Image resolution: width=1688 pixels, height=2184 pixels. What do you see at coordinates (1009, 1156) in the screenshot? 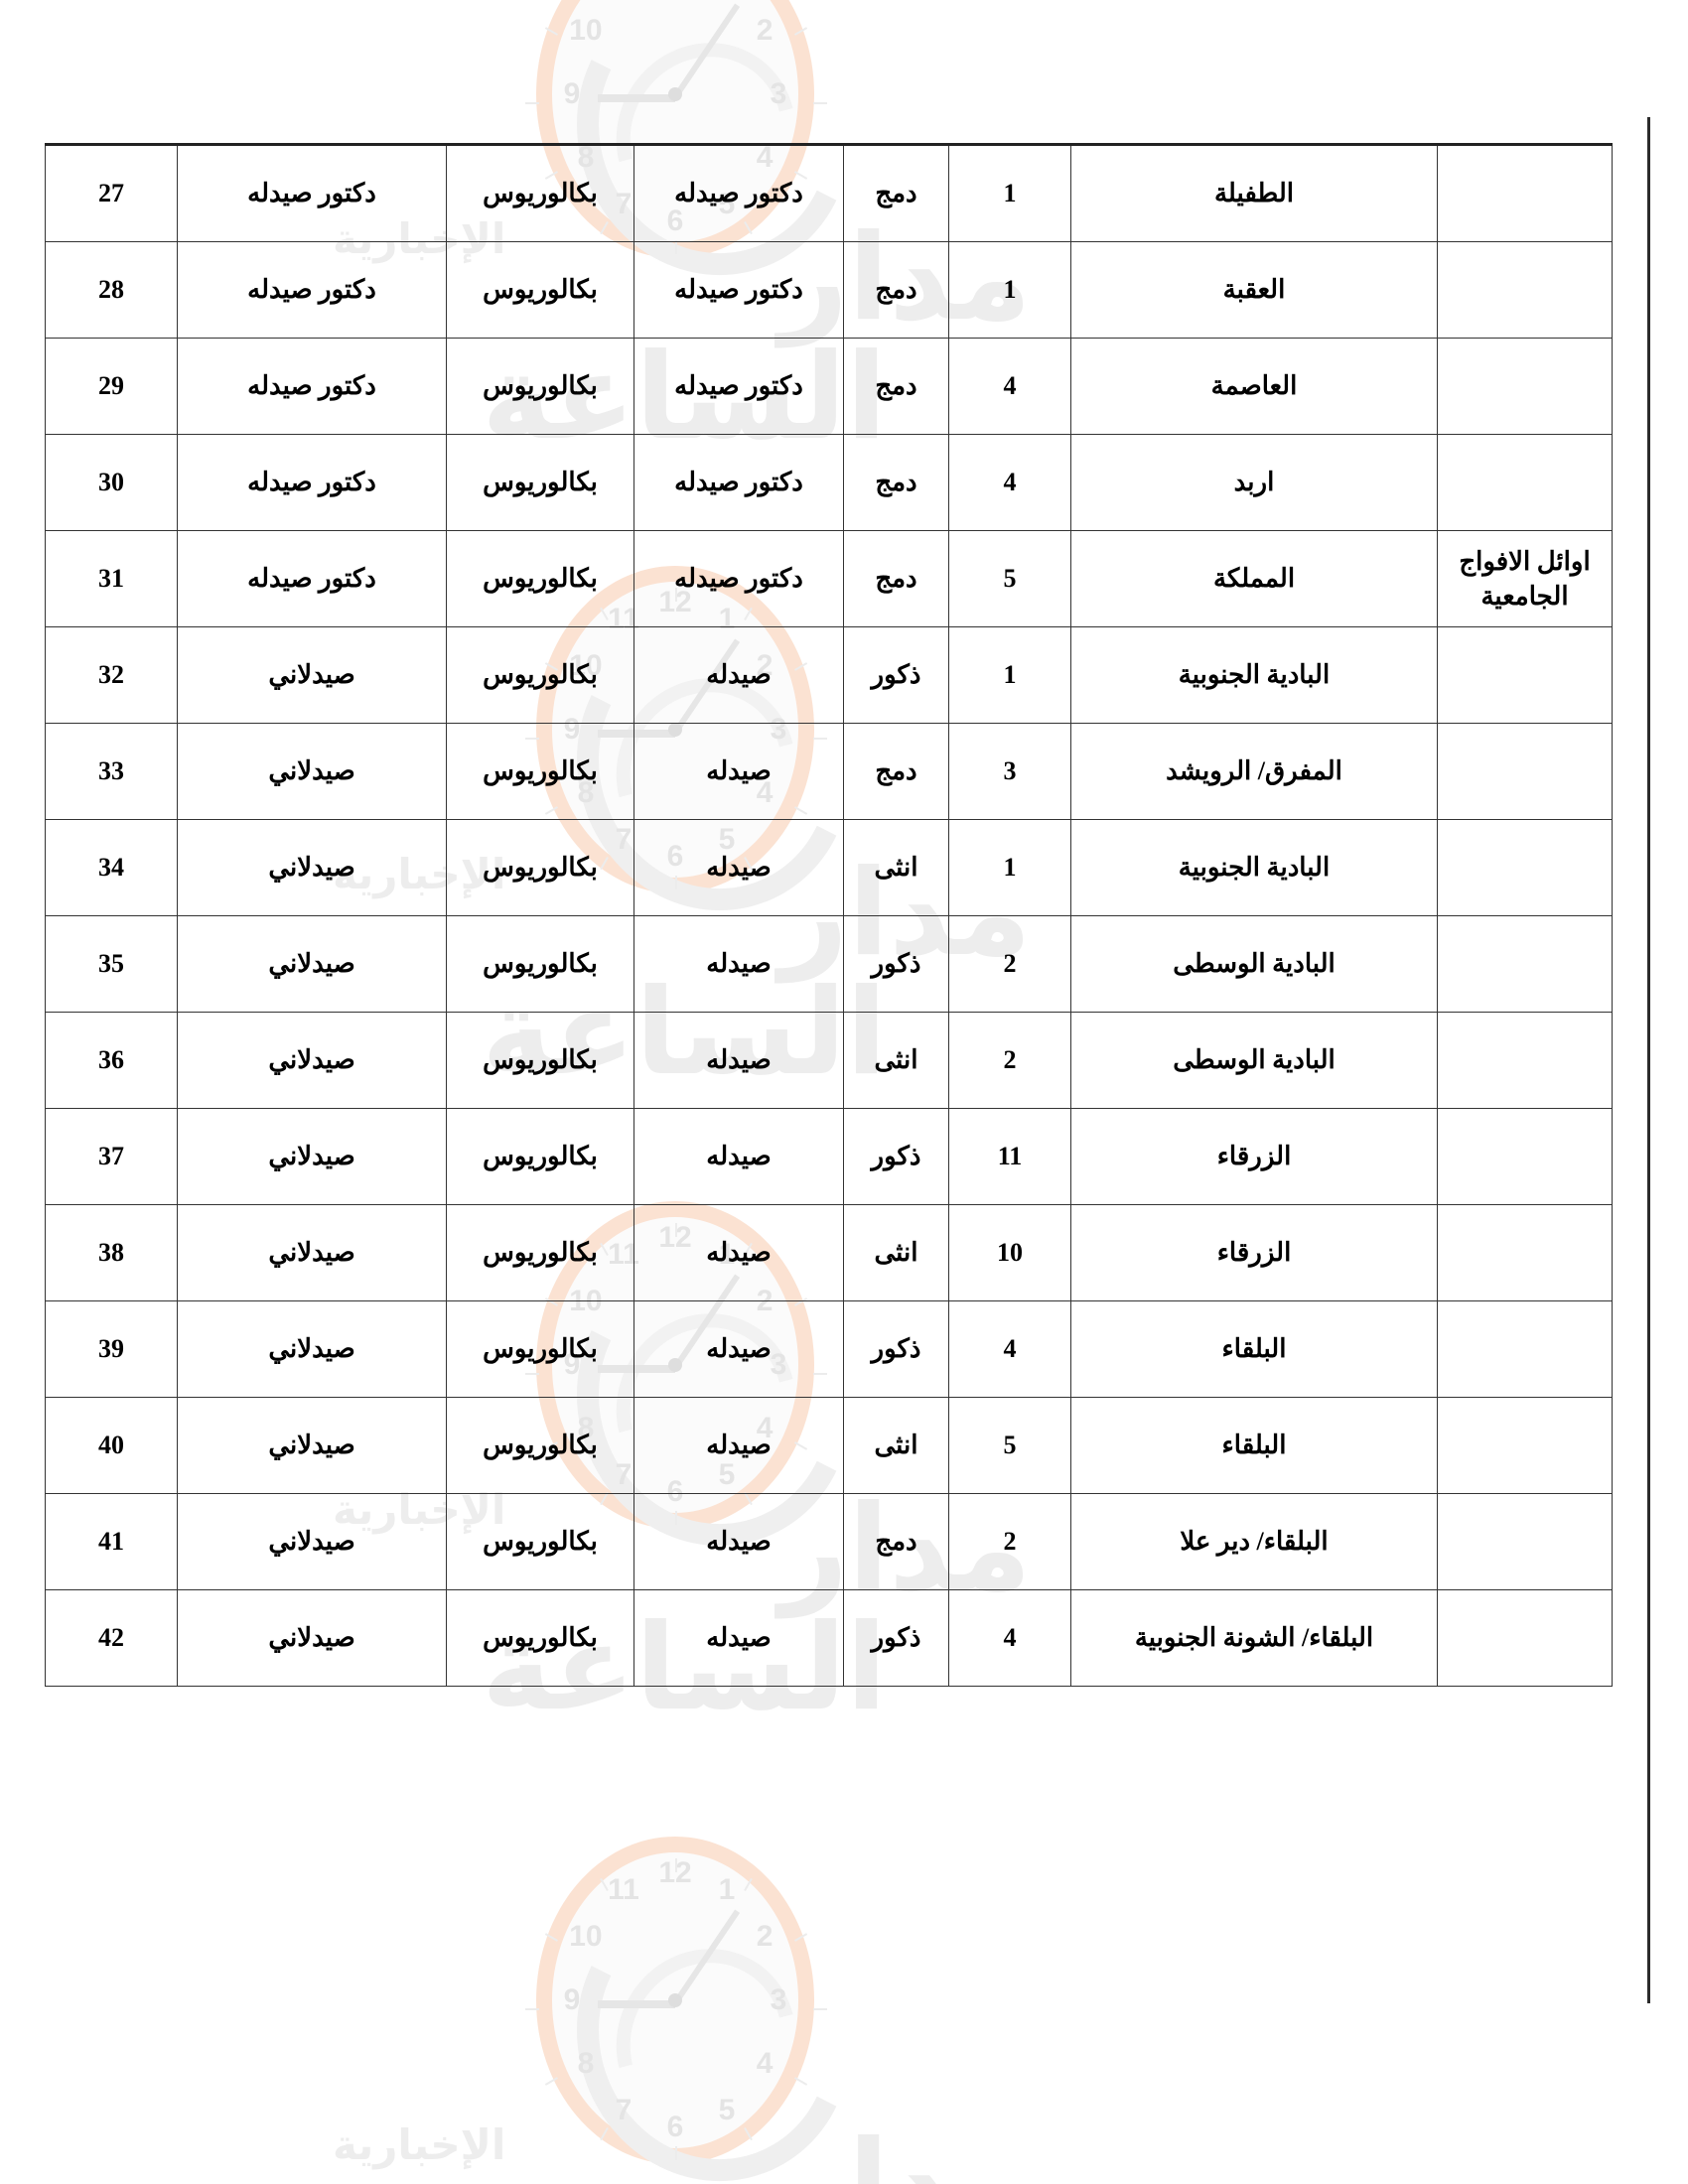
I see `cell-count: 11` at bounding box center [1009, 1156].